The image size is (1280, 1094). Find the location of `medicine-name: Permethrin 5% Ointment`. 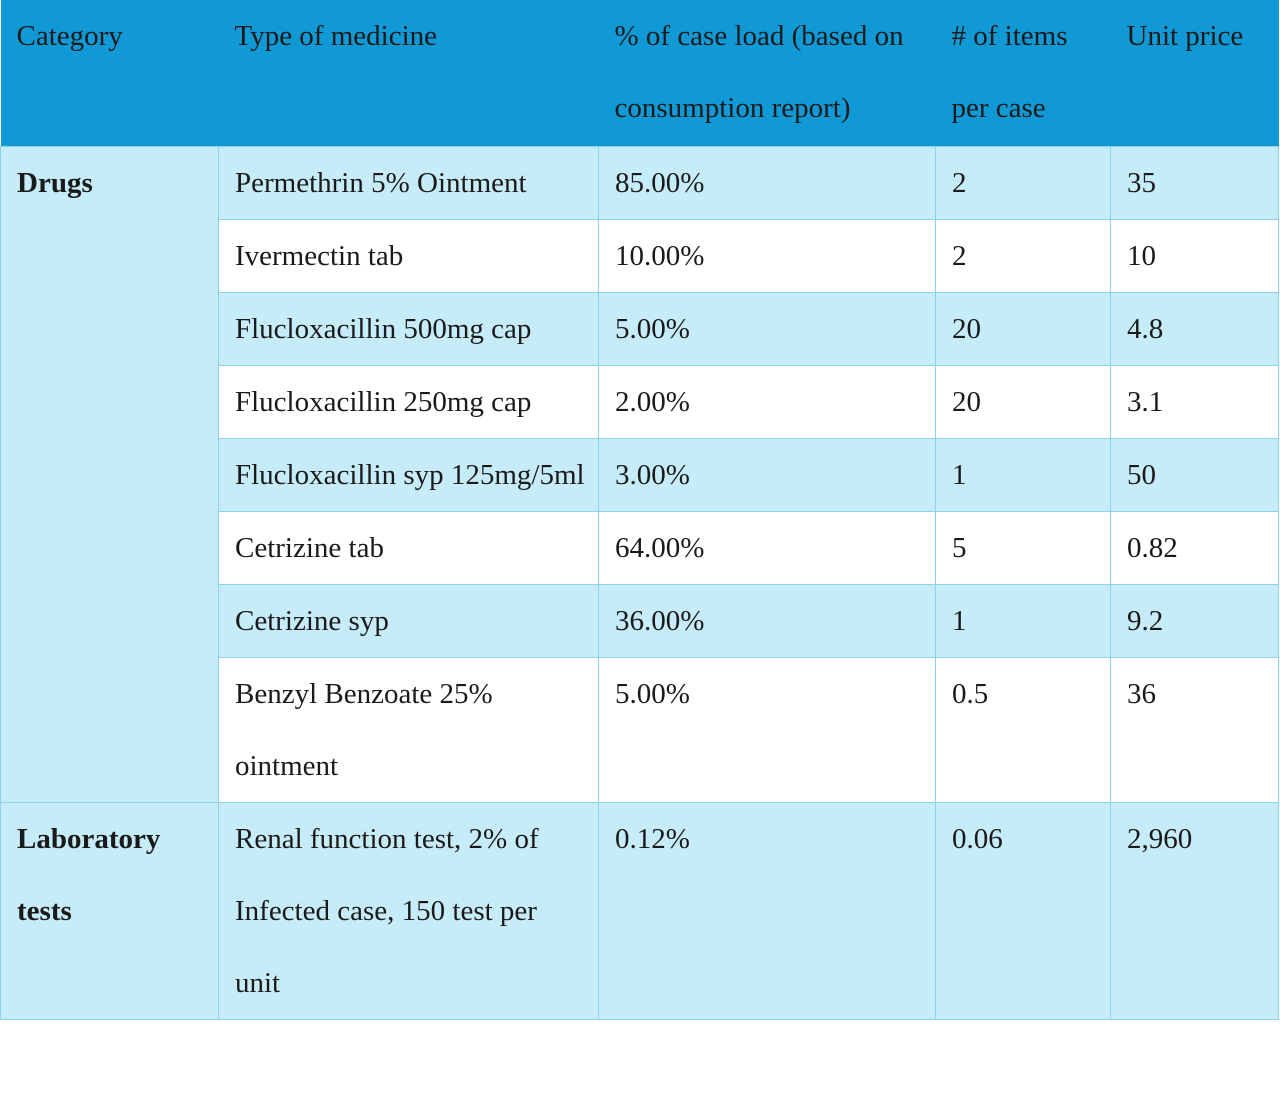

medicine-name: Permethrin 5% Ointment is located at coordinates (381, 182).